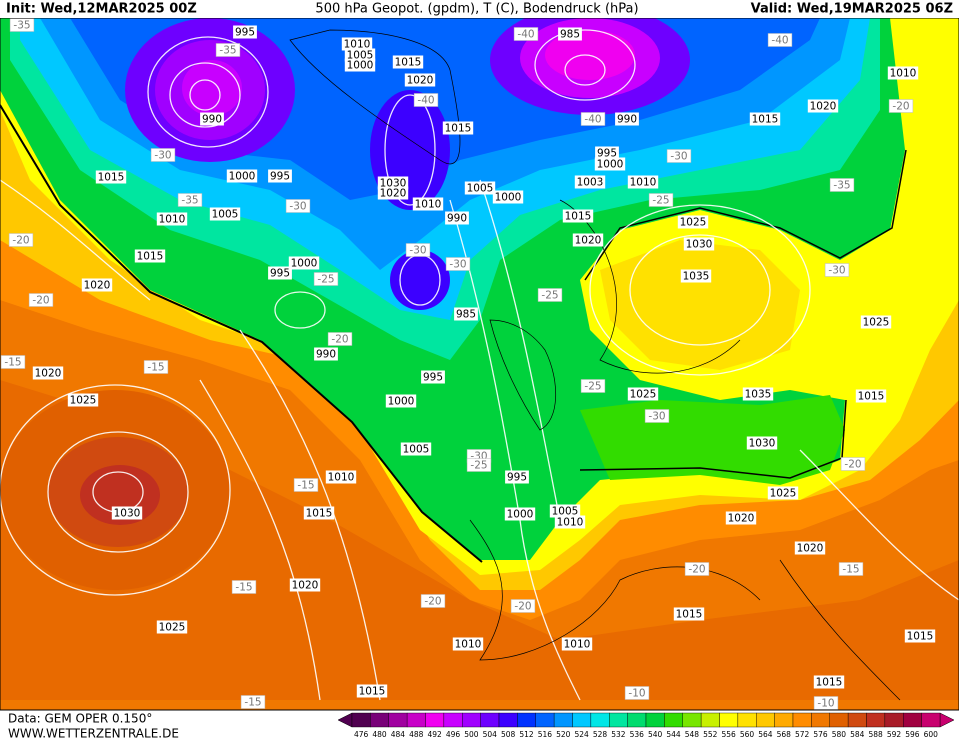 The image size is (959, 745). I want to click on scale-label: 520, so click(563, 734).